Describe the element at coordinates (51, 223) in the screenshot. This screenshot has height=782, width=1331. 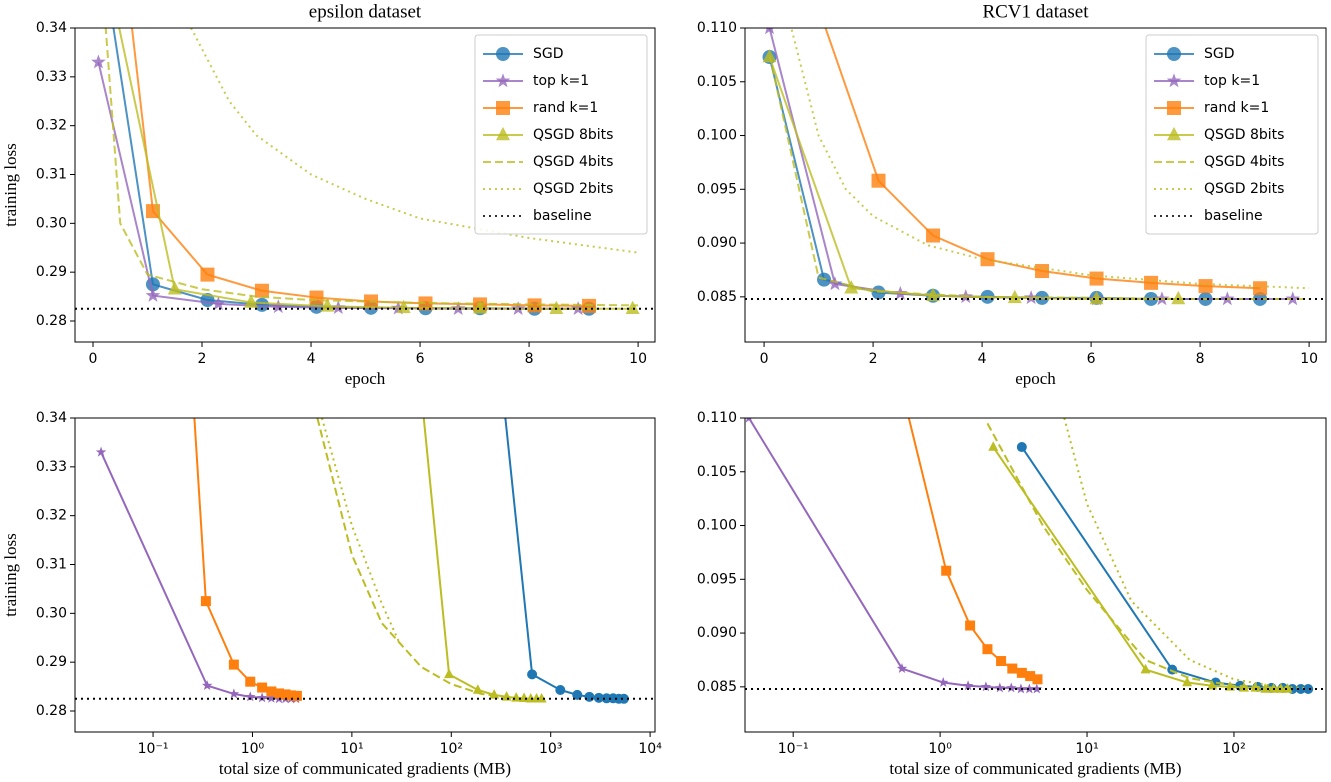
I see `y-tick-label: 0.30` at that location.